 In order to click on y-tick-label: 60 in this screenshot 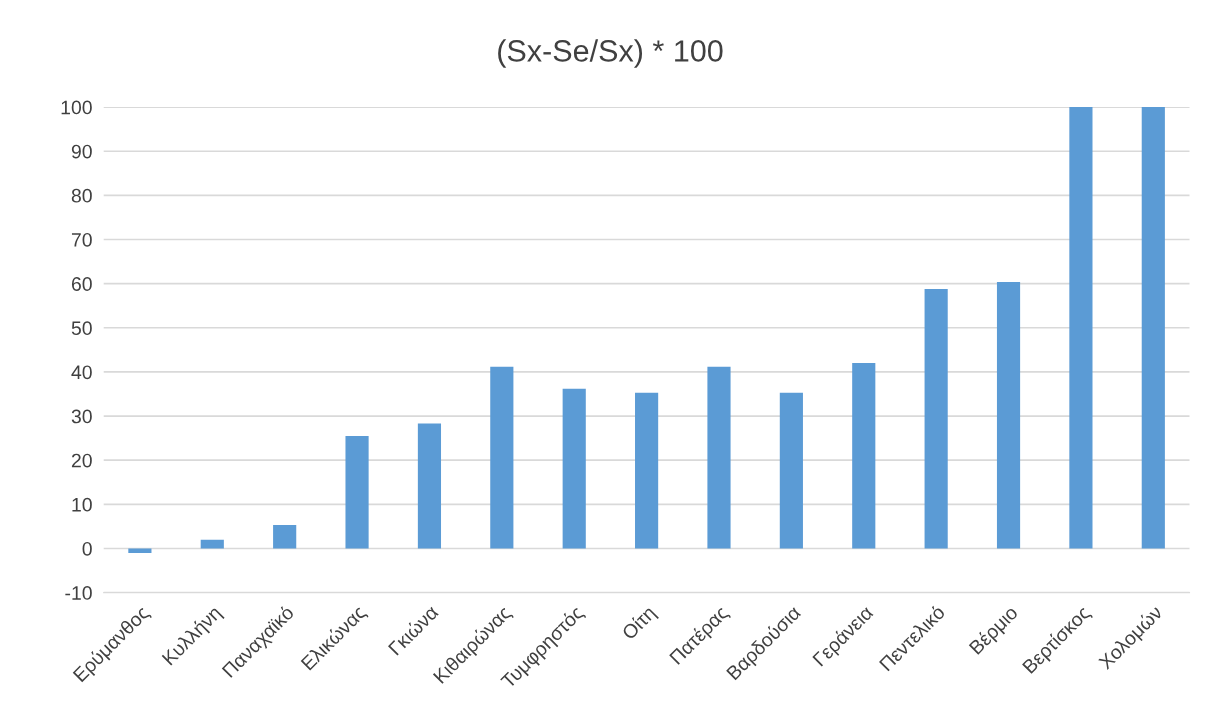, I will do `click(81, 284)`.